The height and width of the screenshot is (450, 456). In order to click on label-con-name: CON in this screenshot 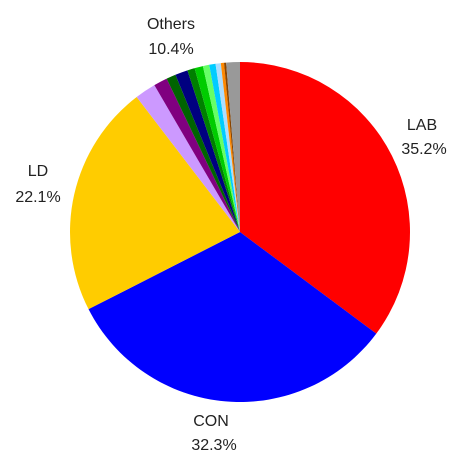, I will do `click(211, 421)`.